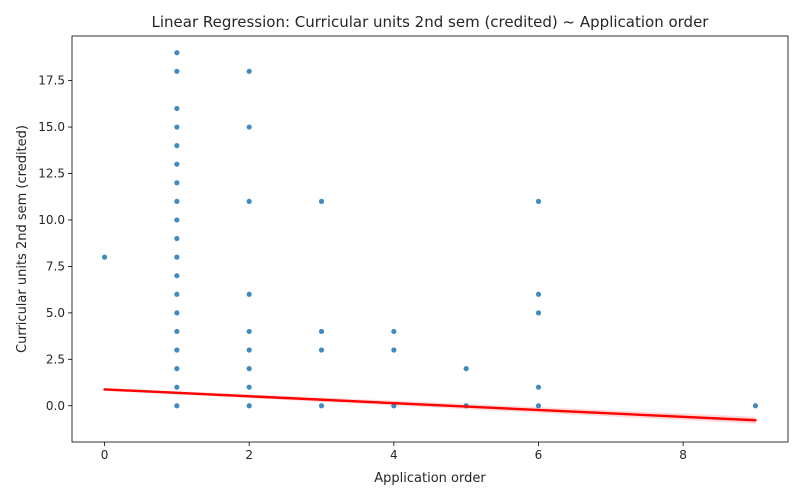 The image size is (800, 500). I want to click on x-axis-label: Application order, so click(430, 478).